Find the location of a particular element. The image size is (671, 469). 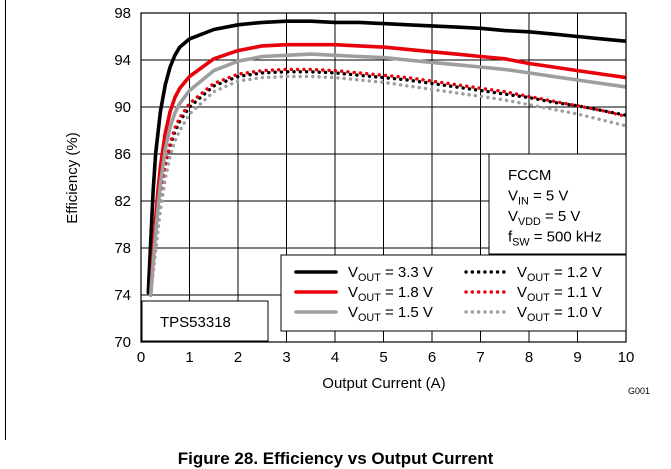

y-tick-label: 78 is located at coordinates (122, 248).